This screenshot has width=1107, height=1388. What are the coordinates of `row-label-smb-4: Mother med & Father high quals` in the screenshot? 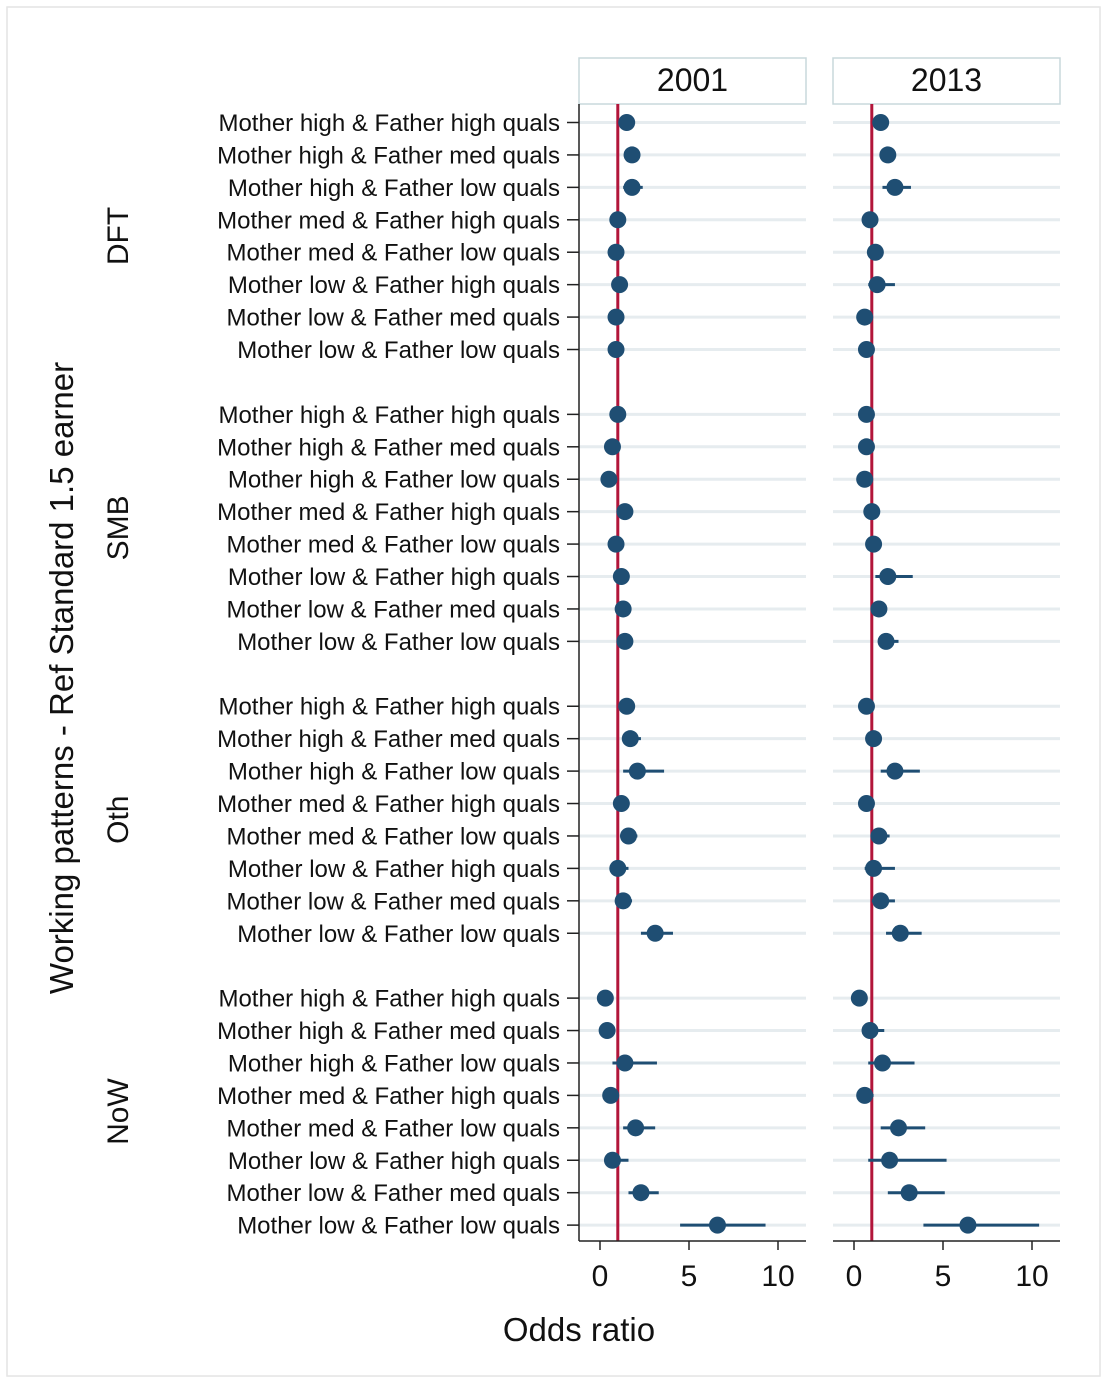 It's located at (388, 512).